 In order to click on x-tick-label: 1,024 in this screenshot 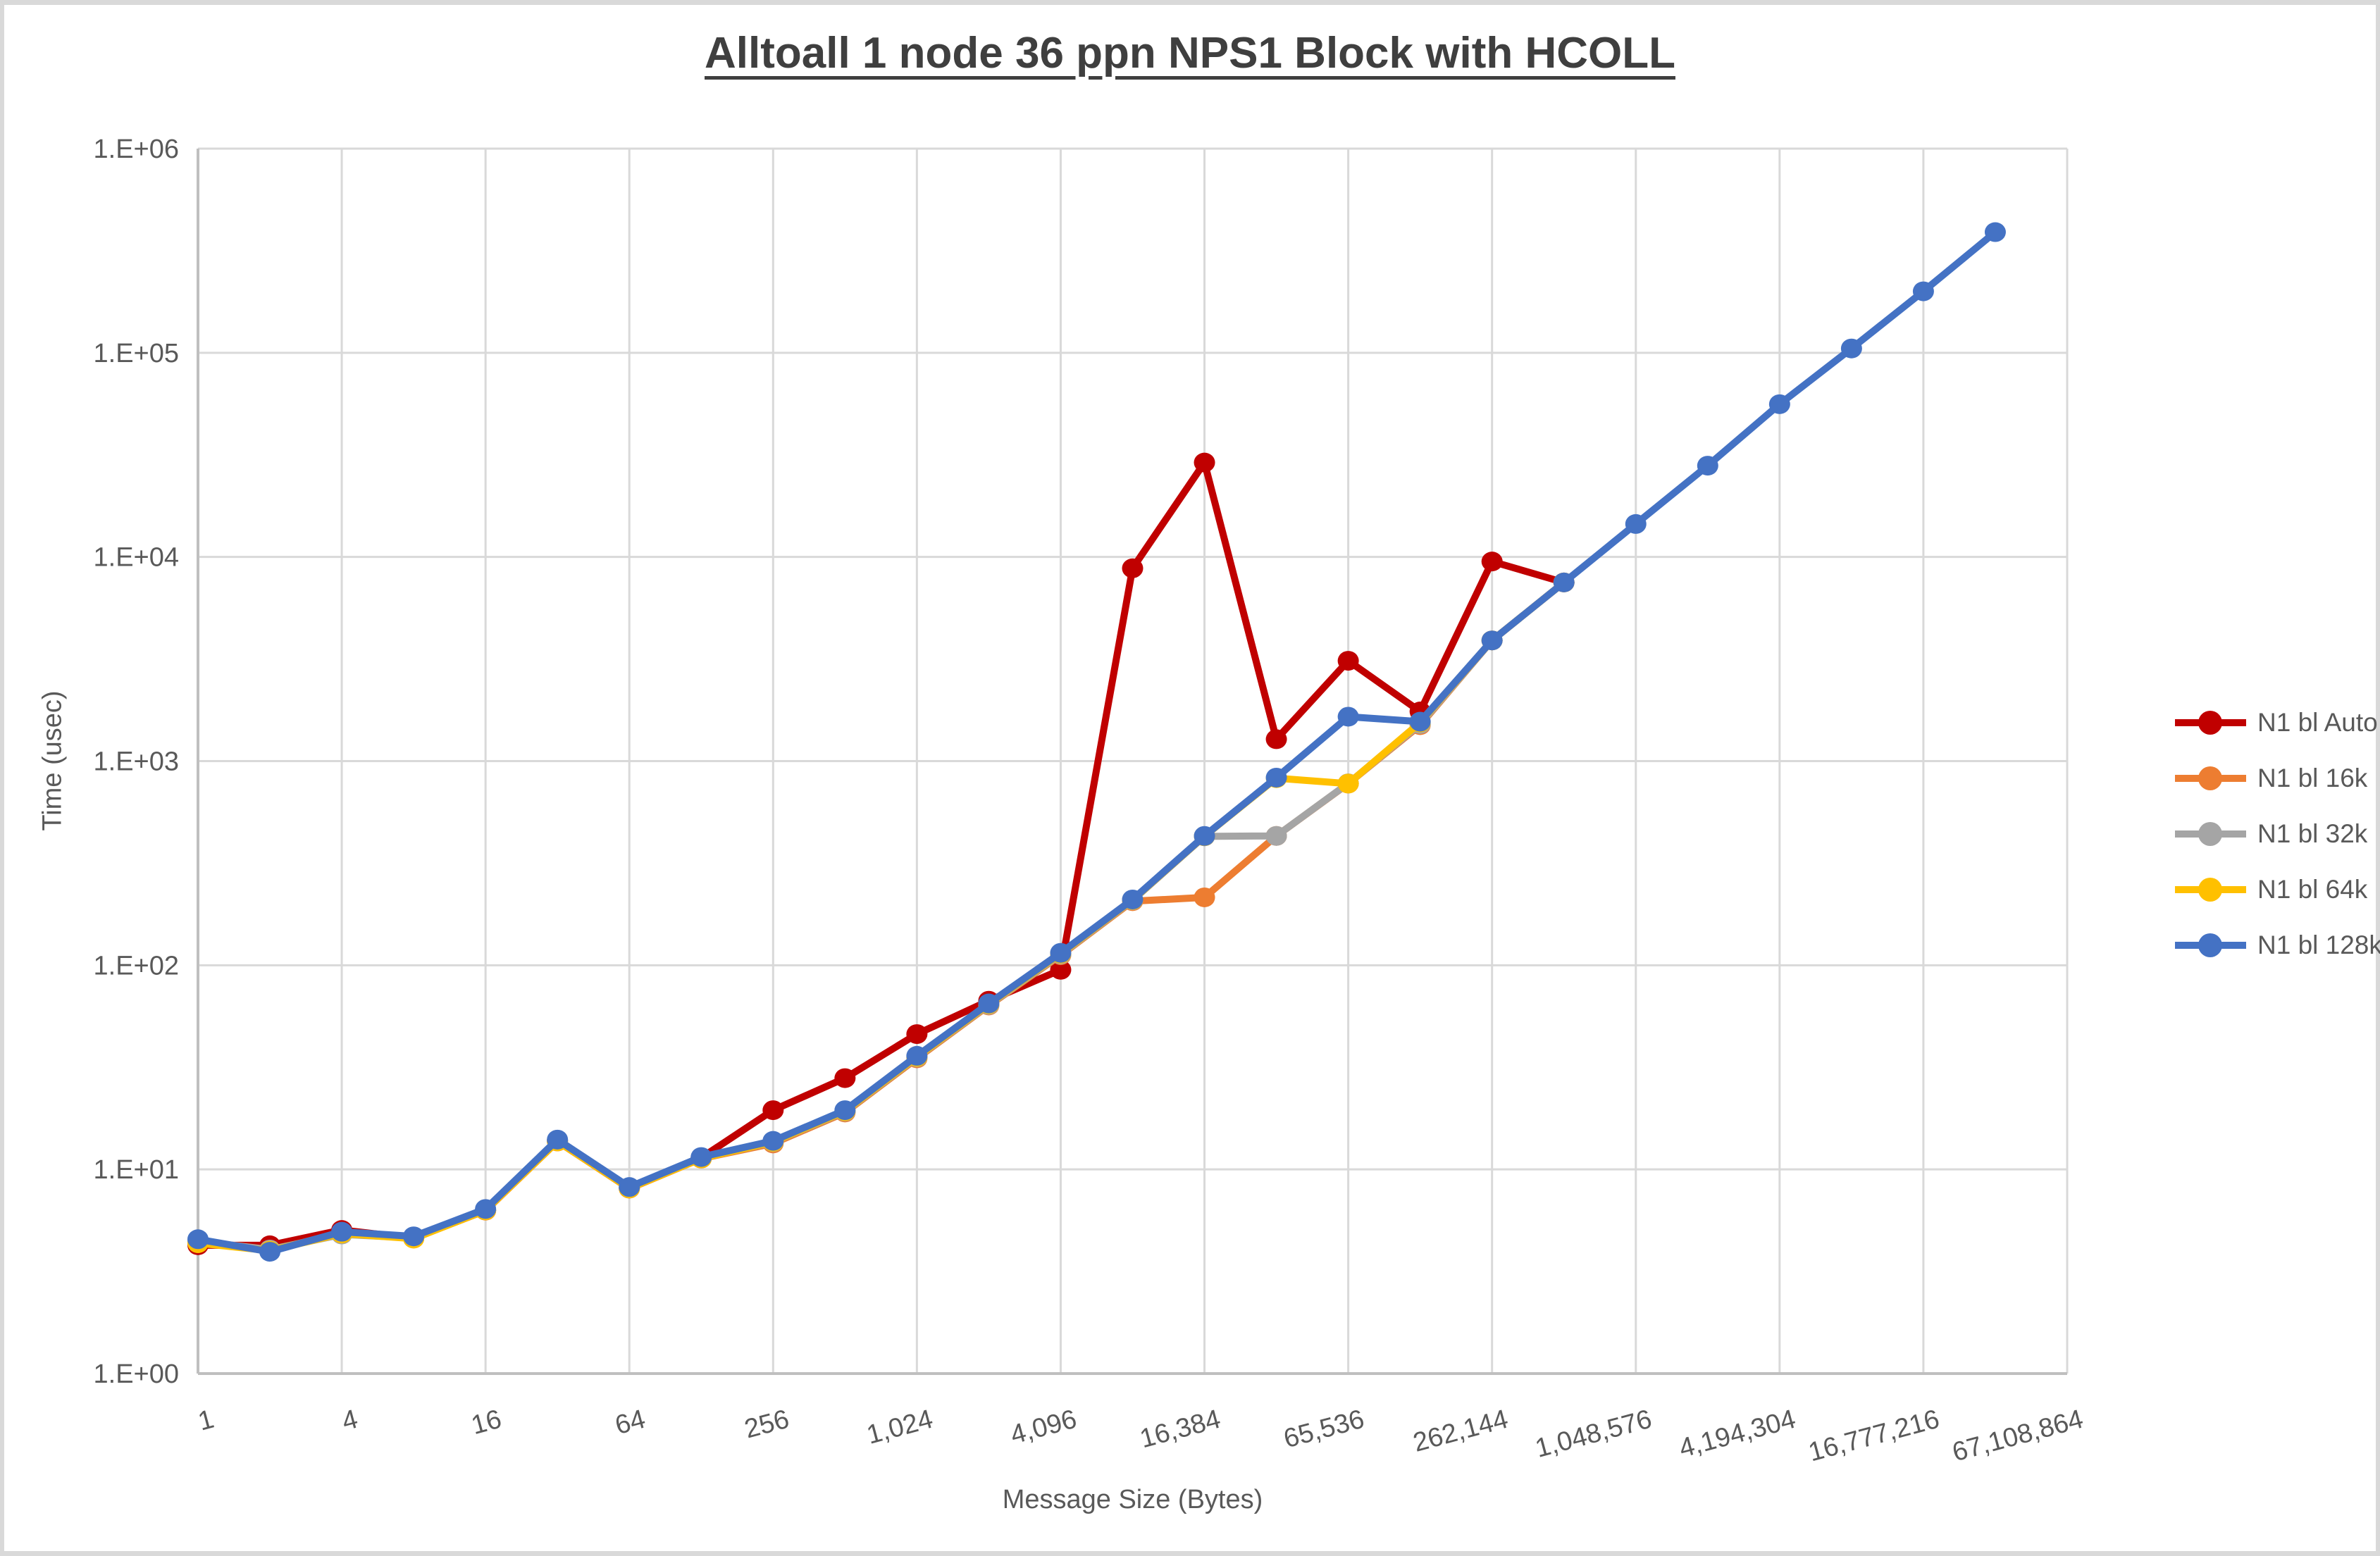, I will do `click(900, 1427)`.